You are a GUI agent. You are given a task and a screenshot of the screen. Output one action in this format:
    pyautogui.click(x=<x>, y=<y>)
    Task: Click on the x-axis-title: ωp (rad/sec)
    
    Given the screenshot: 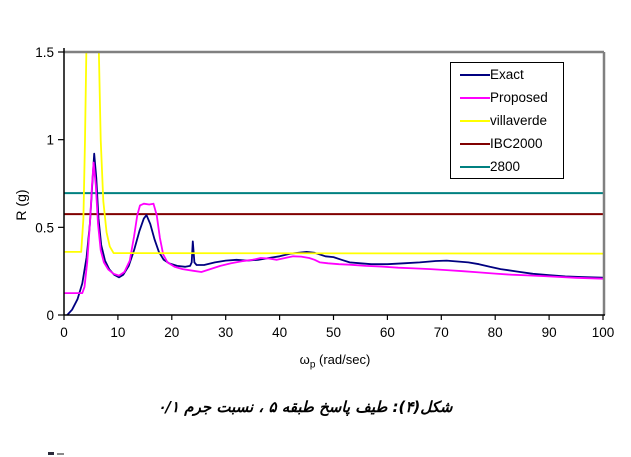 What is the action you would take?
    pyautogui.click(x=335, y=361)
    